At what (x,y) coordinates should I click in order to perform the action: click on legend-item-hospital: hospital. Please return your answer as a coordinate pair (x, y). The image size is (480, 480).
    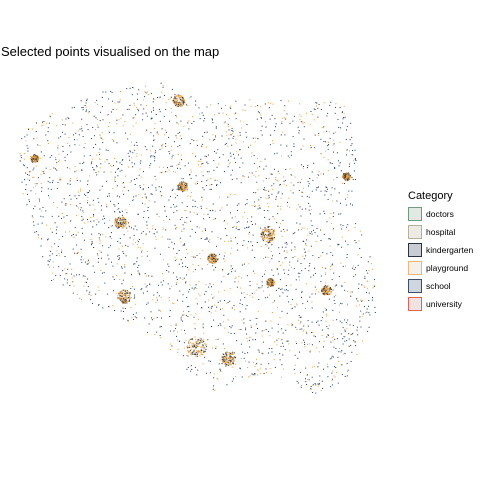
    Looking at the image, I should click on (440, 232).